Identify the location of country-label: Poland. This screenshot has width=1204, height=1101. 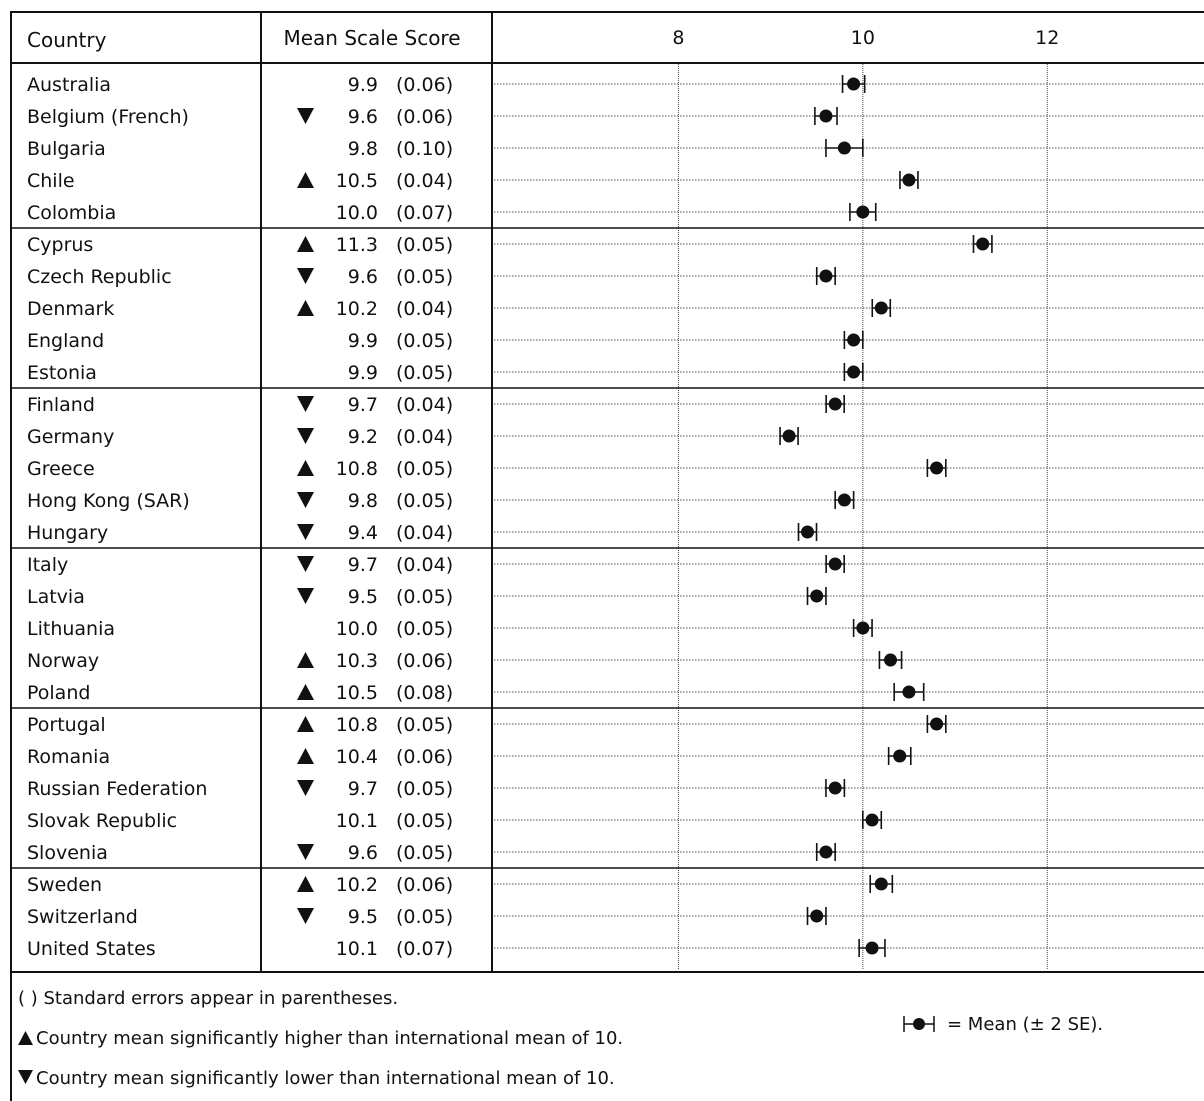
(58, 693).